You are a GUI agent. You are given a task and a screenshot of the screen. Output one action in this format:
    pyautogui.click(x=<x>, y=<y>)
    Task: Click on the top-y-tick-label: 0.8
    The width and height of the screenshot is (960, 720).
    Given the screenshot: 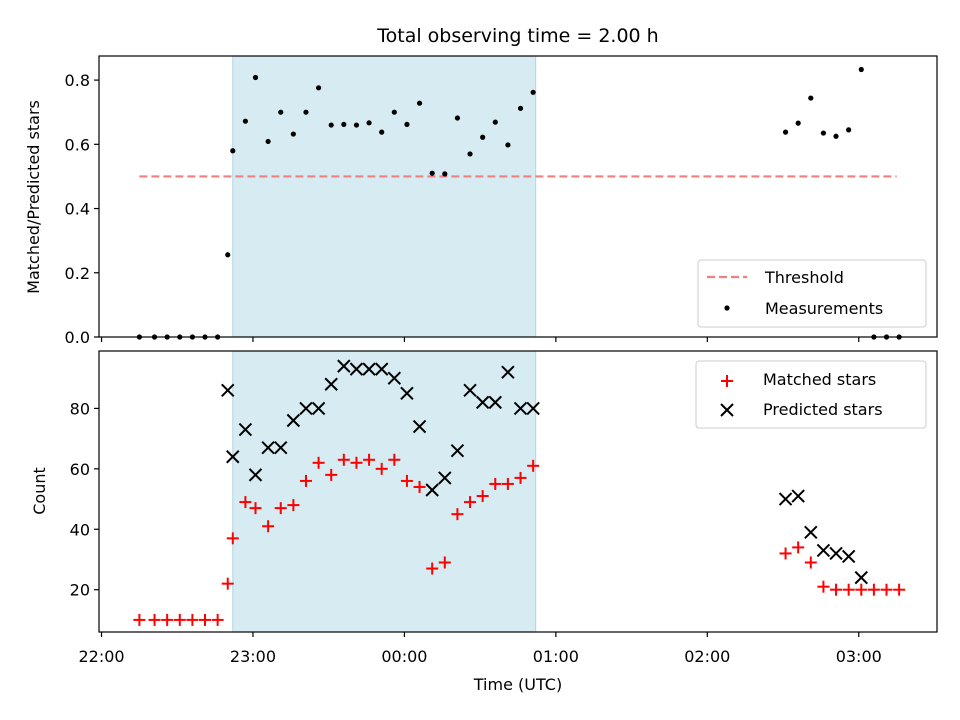 What is the action you would take?
    pyautogui.click(x=77, y=80)
    